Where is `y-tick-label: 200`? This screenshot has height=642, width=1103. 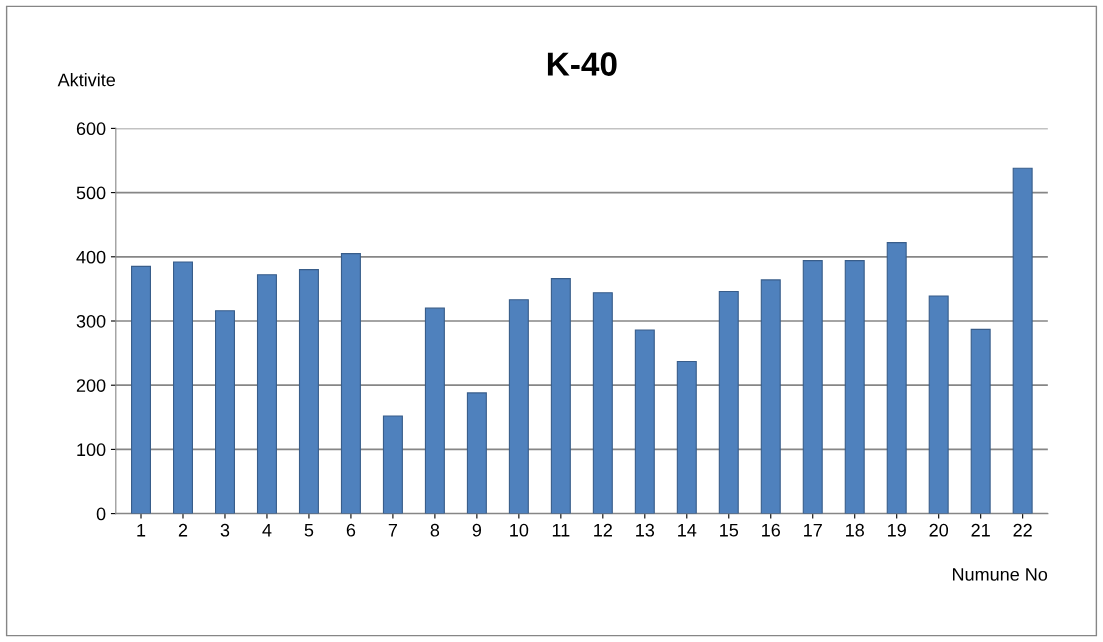 y-tick-label: 200 is located at coordinates (91, 385).